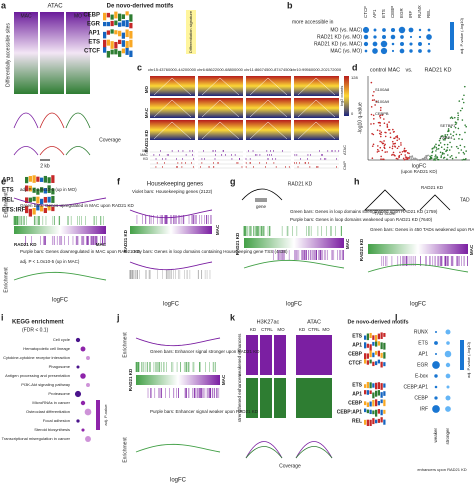 The width and height of the screenshot is (474, 487). Describe the element at coordinates (172, 69) in the screenshot. I see `label: chr15:43760000-44200000` at that location.